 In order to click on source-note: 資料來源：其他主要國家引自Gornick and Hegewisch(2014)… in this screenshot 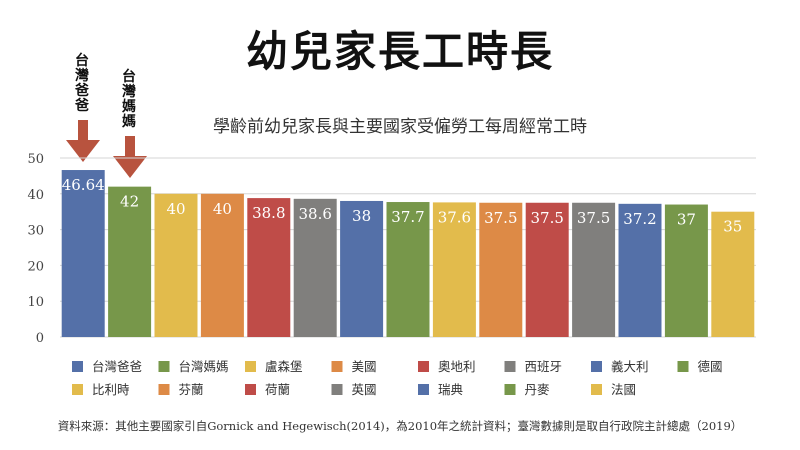, I will do `click(400, 426)`.